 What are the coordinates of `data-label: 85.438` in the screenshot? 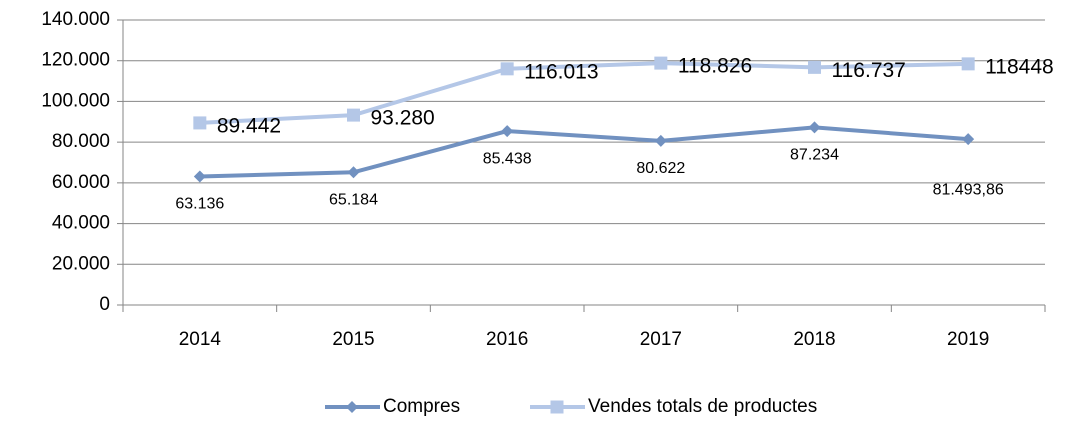 It's located at (507, 158).